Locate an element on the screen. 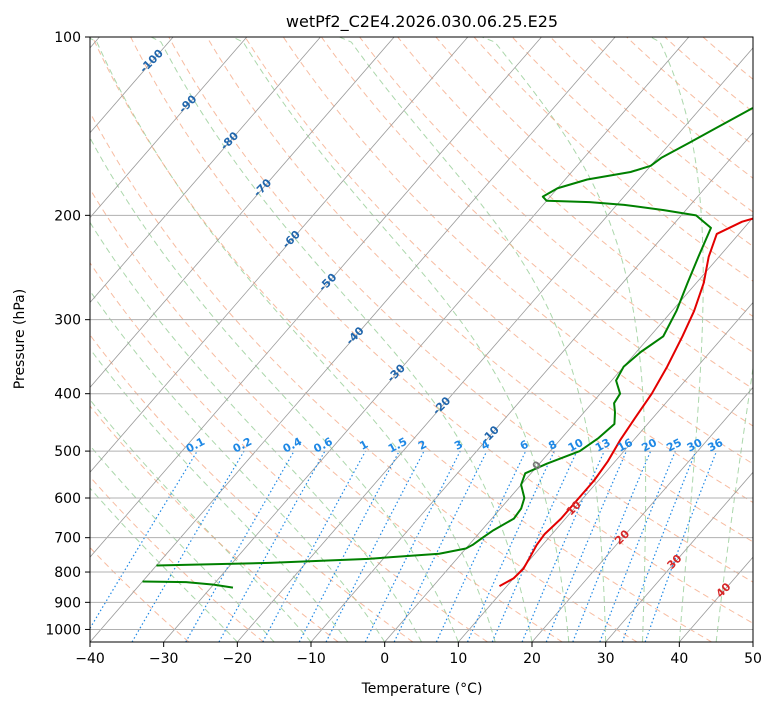 This screenshot has width=775, height=708. mixing-ratio-label: 13 is located at coordinates (603, 445).